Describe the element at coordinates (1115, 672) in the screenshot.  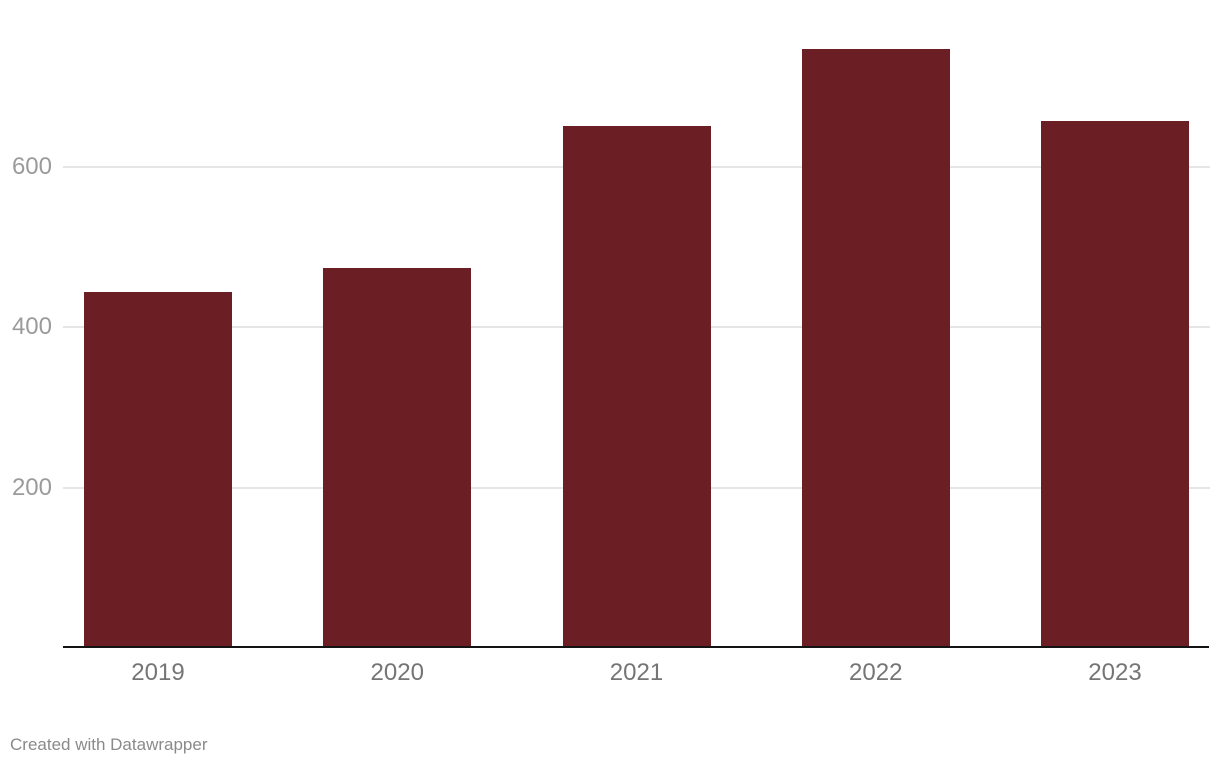
I see `x-axis-tick-label: 2023` at that location.